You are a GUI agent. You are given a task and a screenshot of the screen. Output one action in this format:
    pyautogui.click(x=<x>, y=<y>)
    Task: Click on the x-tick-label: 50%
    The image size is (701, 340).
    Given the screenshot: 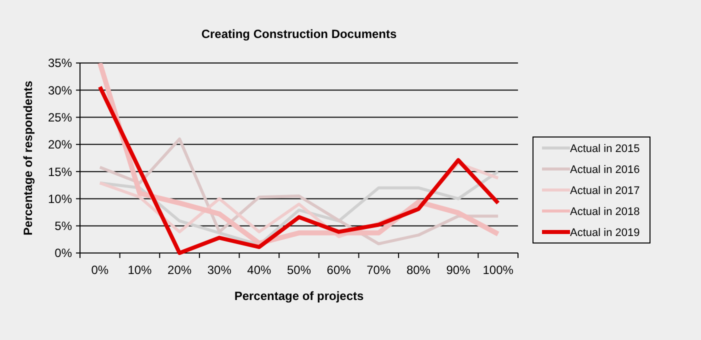 What is the action you would take?
    pyautogui.click(x=299, y=270)
    